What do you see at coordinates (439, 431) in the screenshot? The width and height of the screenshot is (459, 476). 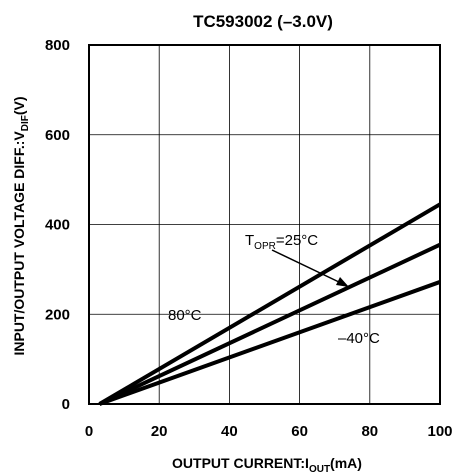 I see `x-tick-label-5: 100` at bounding box center [439, 431].